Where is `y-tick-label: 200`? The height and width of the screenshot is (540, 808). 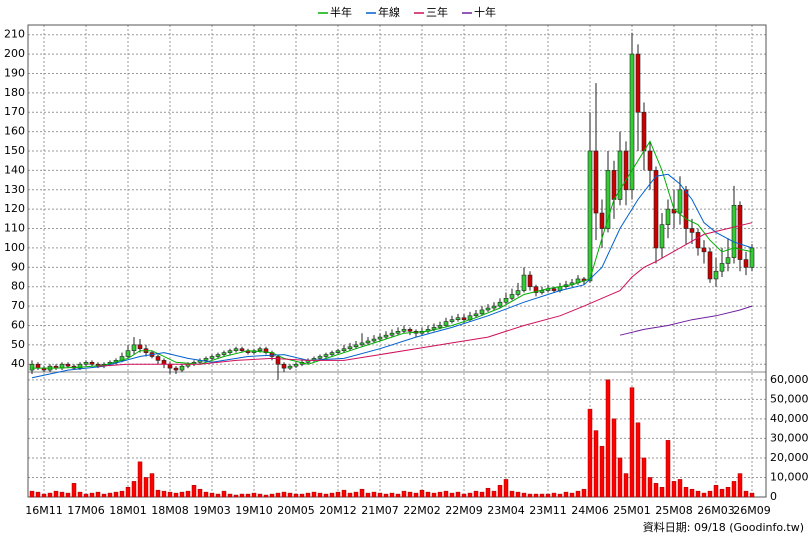 y-tick-label: 200 is located at coordinates (14, 53).